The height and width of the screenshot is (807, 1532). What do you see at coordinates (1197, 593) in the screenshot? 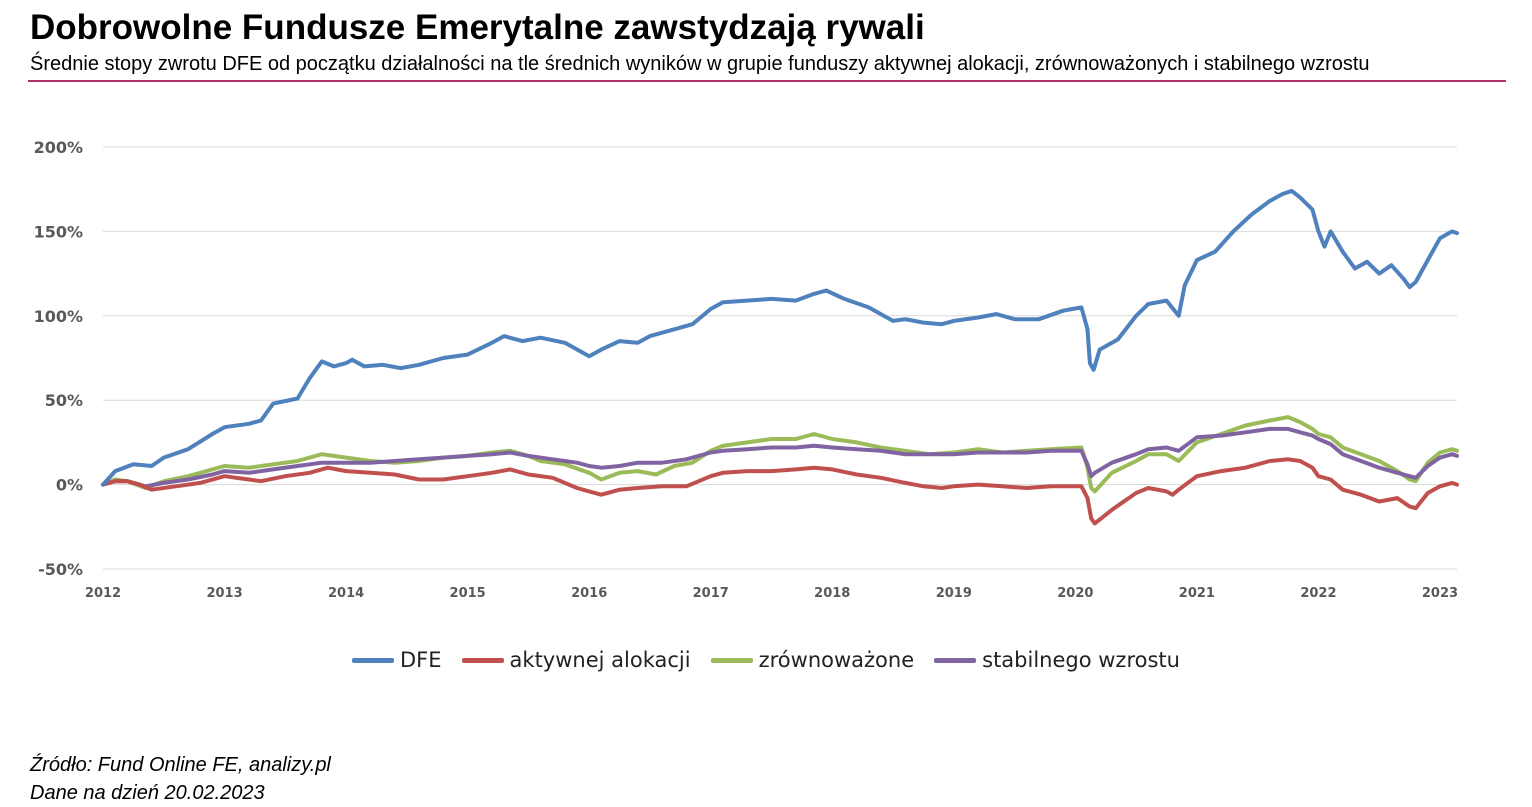
I see `x-tick-label: 2021` at bounding box center [1197, 593].